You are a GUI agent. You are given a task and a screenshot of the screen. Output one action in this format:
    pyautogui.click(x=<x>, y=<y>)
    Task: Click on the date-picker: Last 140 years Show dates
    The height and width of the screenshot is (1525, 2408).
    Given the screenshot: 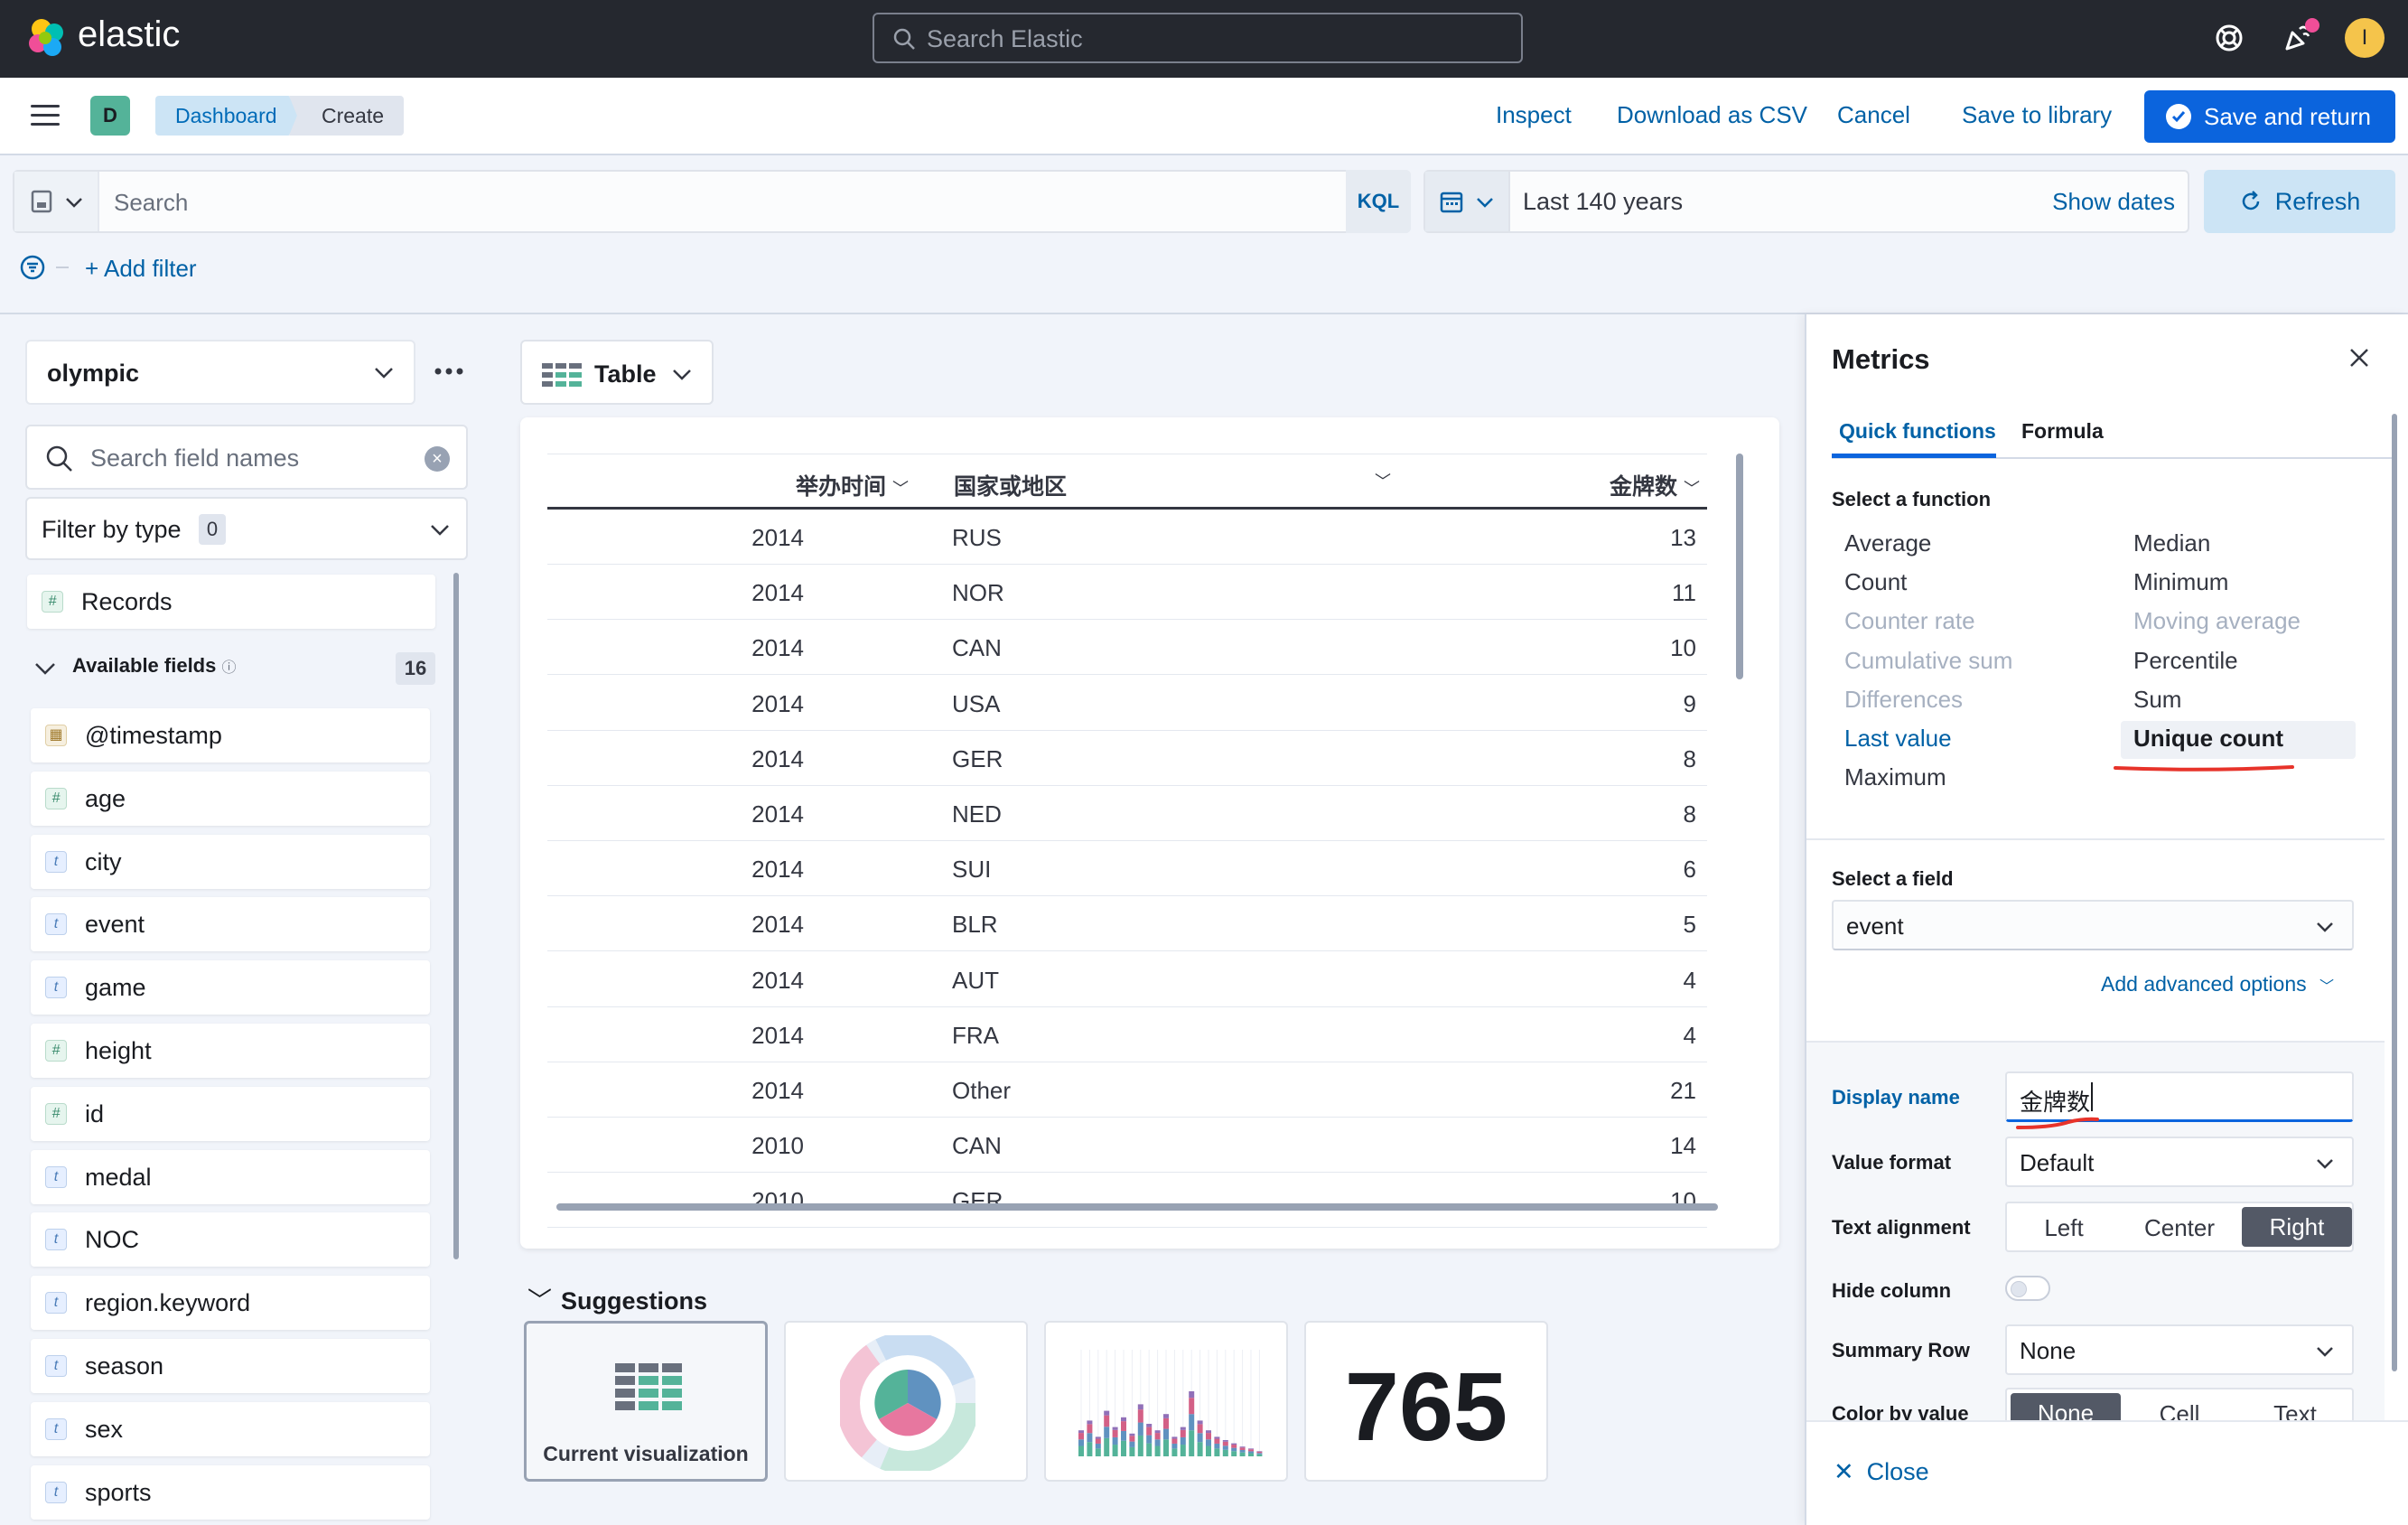 What is the action you would take?
    pyautogui.click(x=1806, y=201)
    